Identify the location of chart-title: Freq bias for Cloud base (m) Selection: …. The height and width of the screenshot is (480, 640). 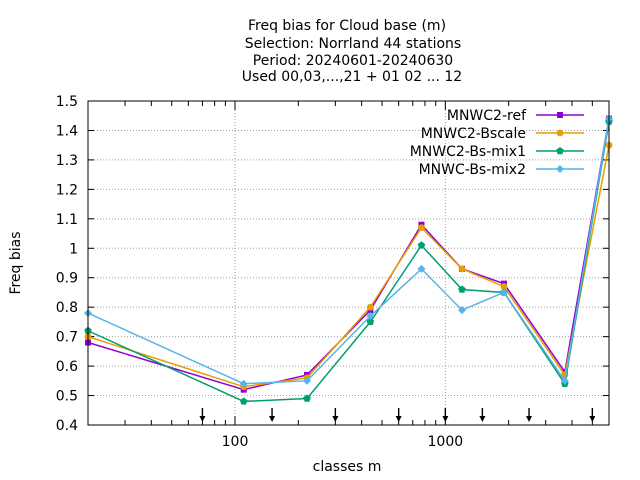
(352, 51).